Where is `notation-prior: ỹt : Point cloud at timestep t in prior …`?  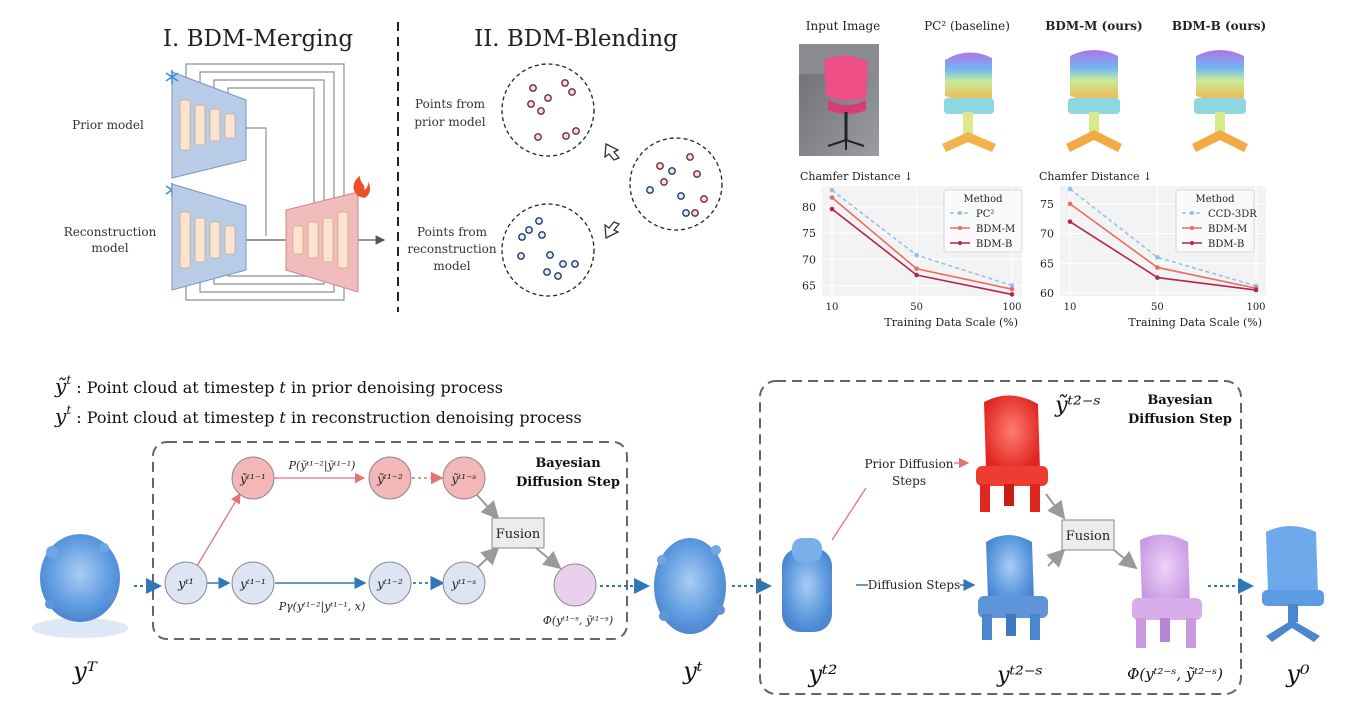 notation-prior: ỹt : Point cloud at timestep t in prior … is located at coordinates (278, 385).